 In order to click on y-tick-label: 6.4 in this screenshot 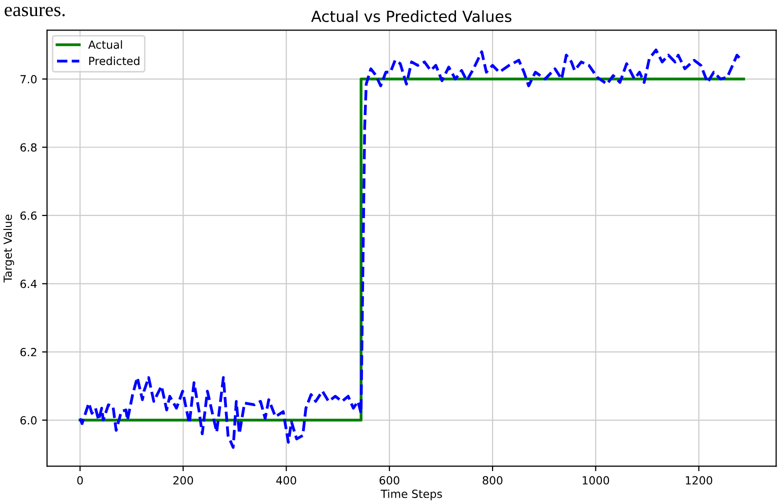, I will do `click(28, 284)`.